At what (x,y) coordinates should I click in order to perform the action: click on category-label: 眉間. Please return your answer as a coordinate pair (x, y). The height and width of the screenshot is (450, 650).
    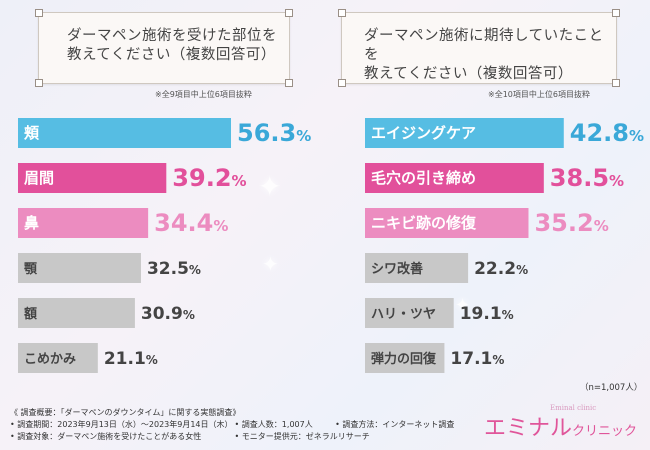
    Looking at the image, I should click on (39, 178).